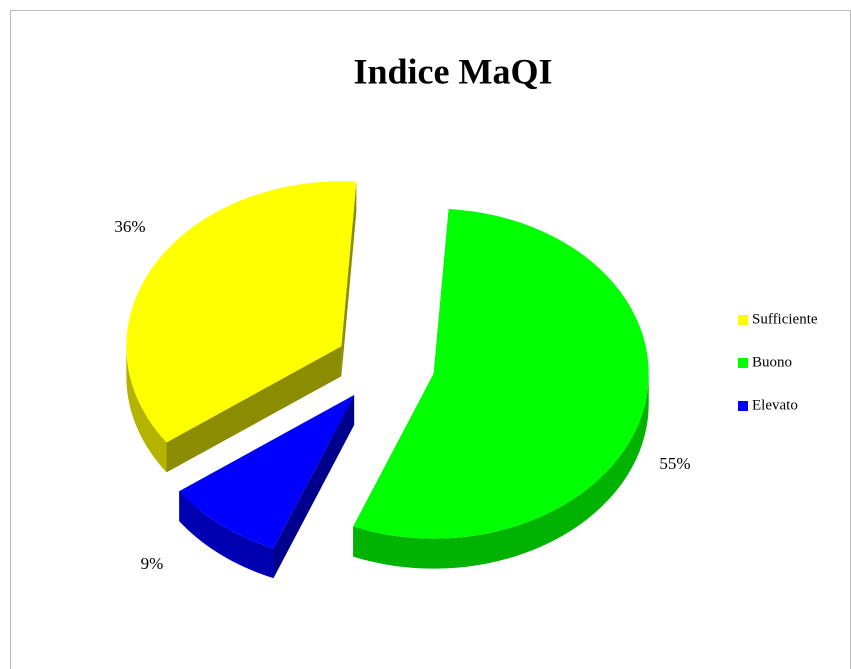 Image resolution: width=851 pixels, height=669 pixels. I want to click on legend-label: Sufficiente, so click(785, 319).